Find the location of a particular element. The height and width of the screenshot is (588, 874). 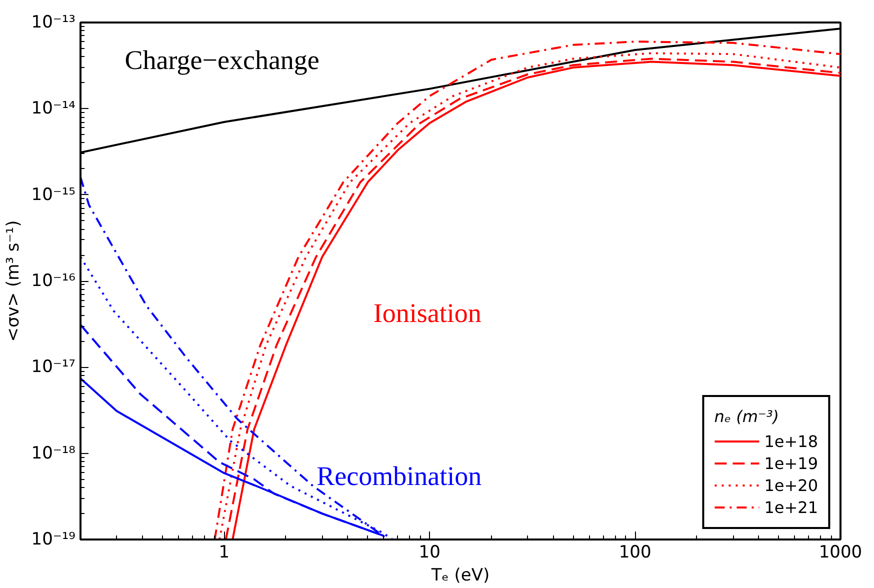

y-tick-label: 10⁻¹⁵ is located at coordinates (53, 194).